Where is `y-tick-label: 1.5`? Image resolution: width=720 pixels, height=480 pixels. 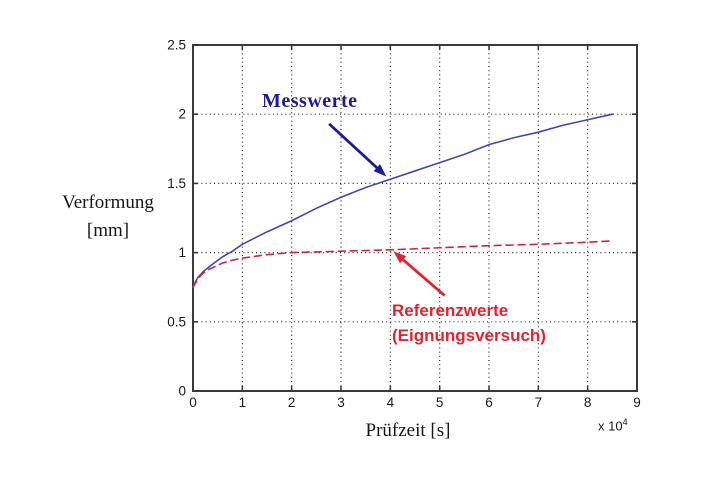
y-tick-label: 1.5 is located at coordinates (176, 183).